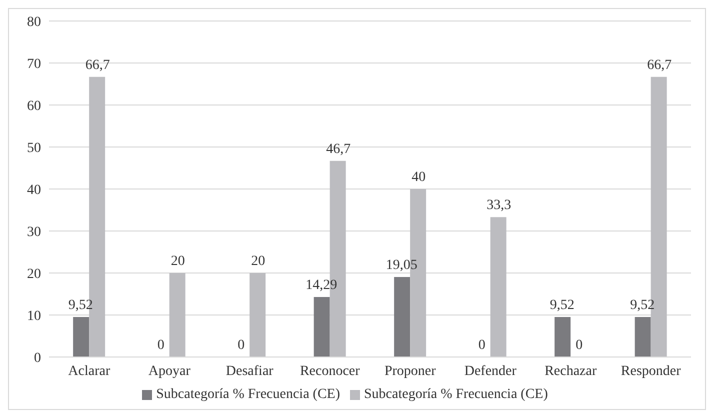 The width and height of the screenshot is (712, 417). I want to click on x-tick-label: Desafiar, so click(250, 371).